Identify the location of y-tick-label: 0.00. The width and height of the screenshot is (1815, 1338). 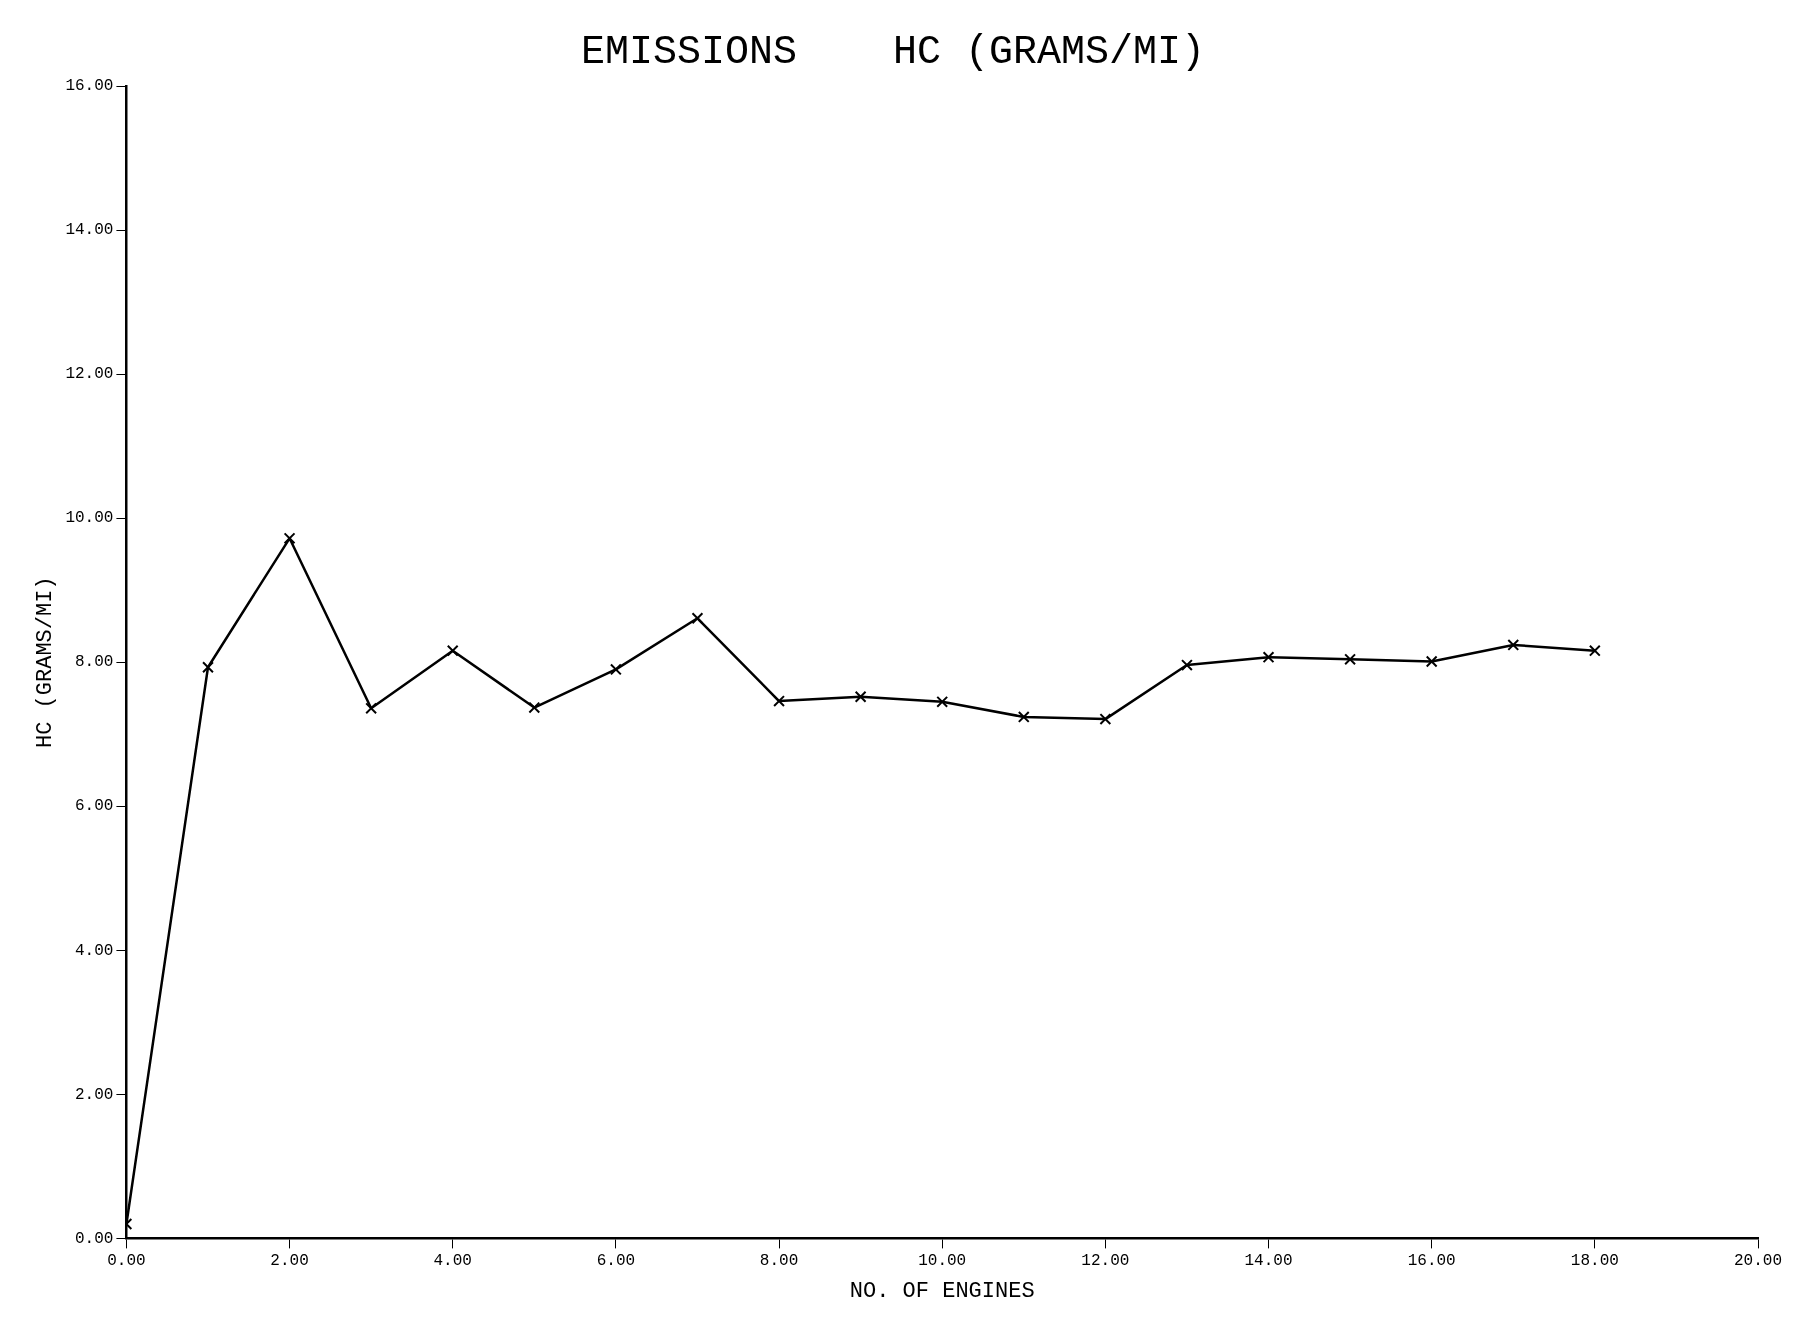
(94, 1238).